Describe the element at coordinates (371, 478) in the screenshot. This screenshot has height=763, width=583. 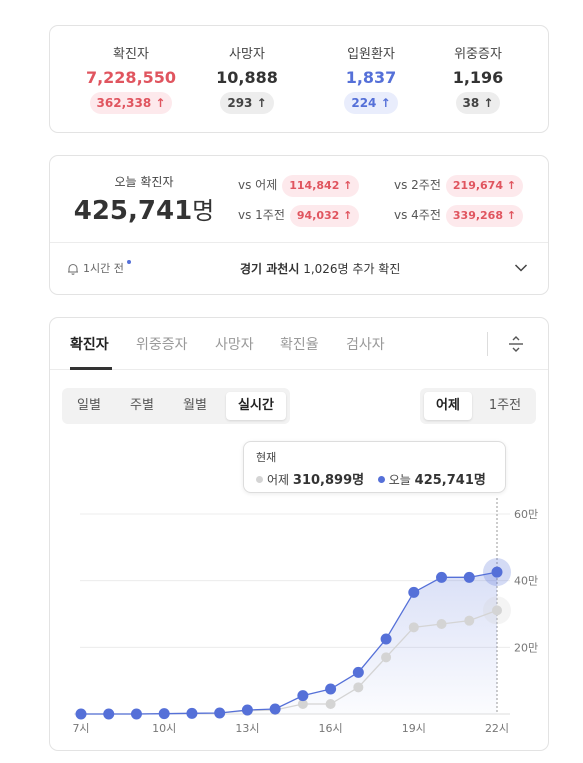
I see `tooltip-values: 어제 310,899명 오늘 425,741명` at that location.